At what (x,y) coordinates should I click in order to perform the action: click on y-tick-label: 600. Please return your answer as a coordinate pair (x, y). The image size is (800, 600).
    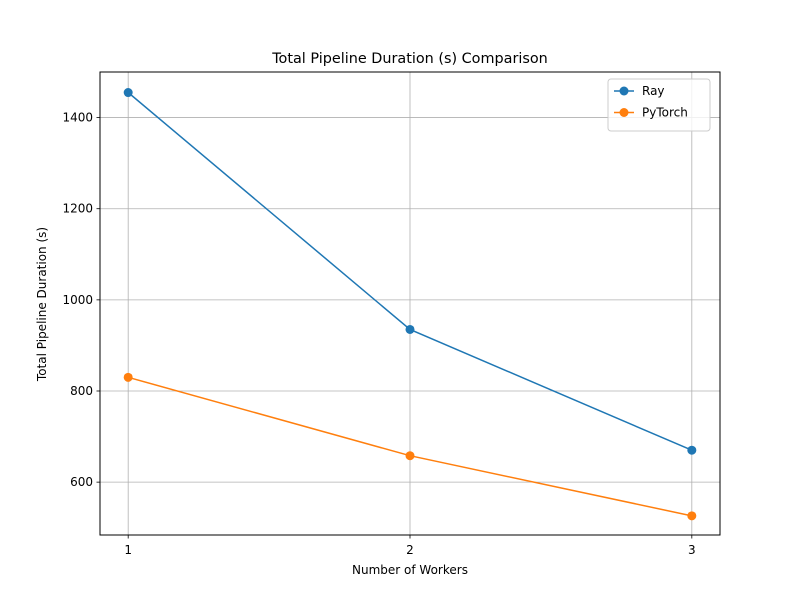
    Looking at the image, I should click on (81, 482).